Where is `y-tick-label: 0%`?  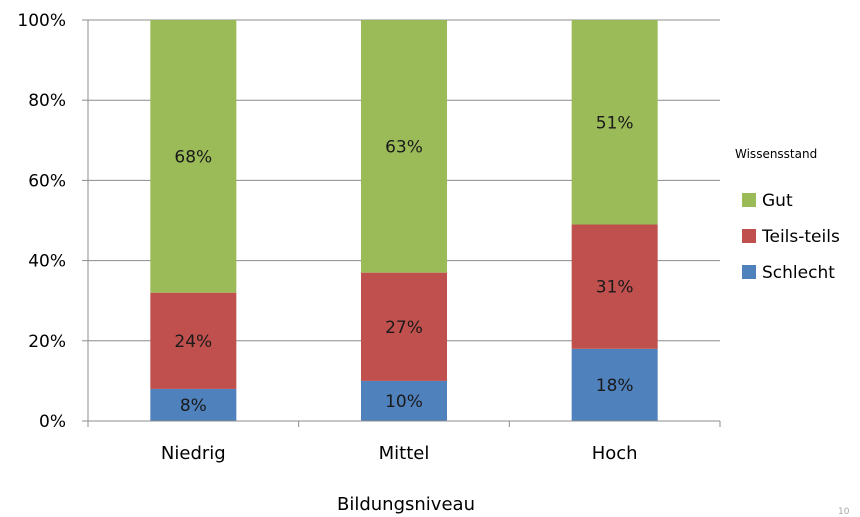
y-tick-label: 0% is located at coordinates (52, 422).